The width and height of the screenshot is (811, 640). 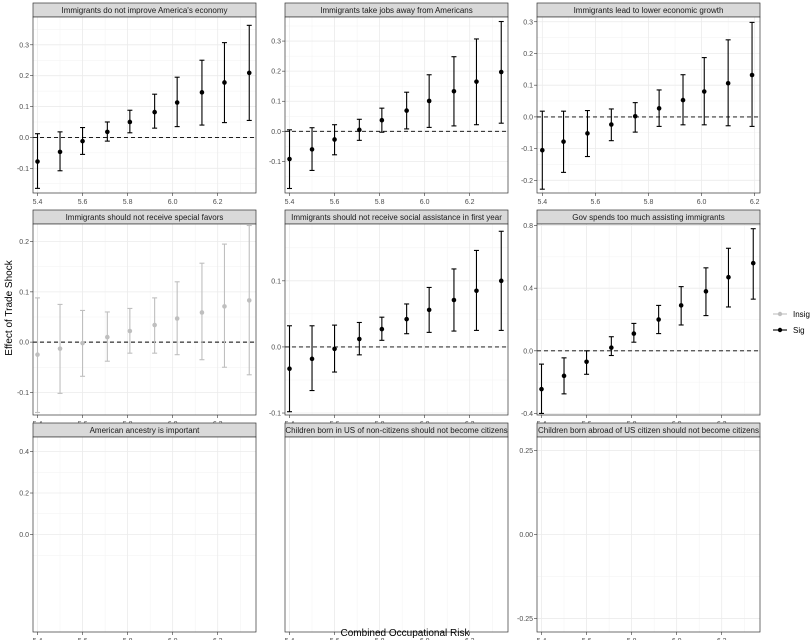 I want to click on y-tick-label: -0.2, so click(x=527, y=181).